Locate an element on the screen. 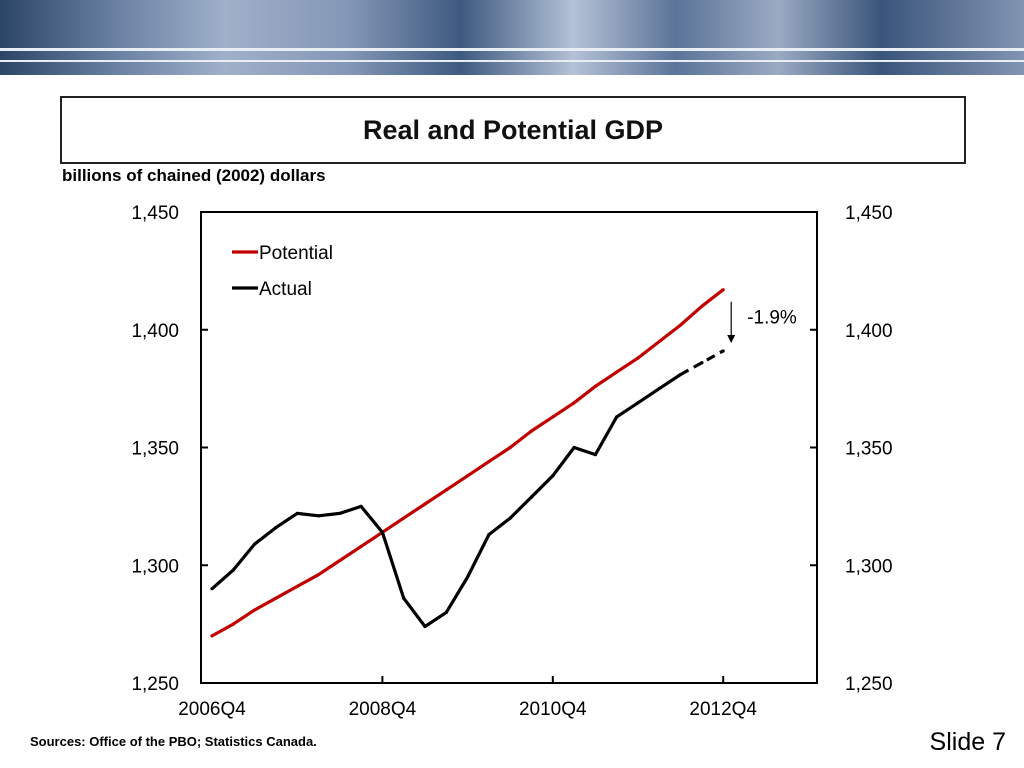 The image size is (1024, 768). title-box: Real and Potential GDP is located at coordinates (513, 130).